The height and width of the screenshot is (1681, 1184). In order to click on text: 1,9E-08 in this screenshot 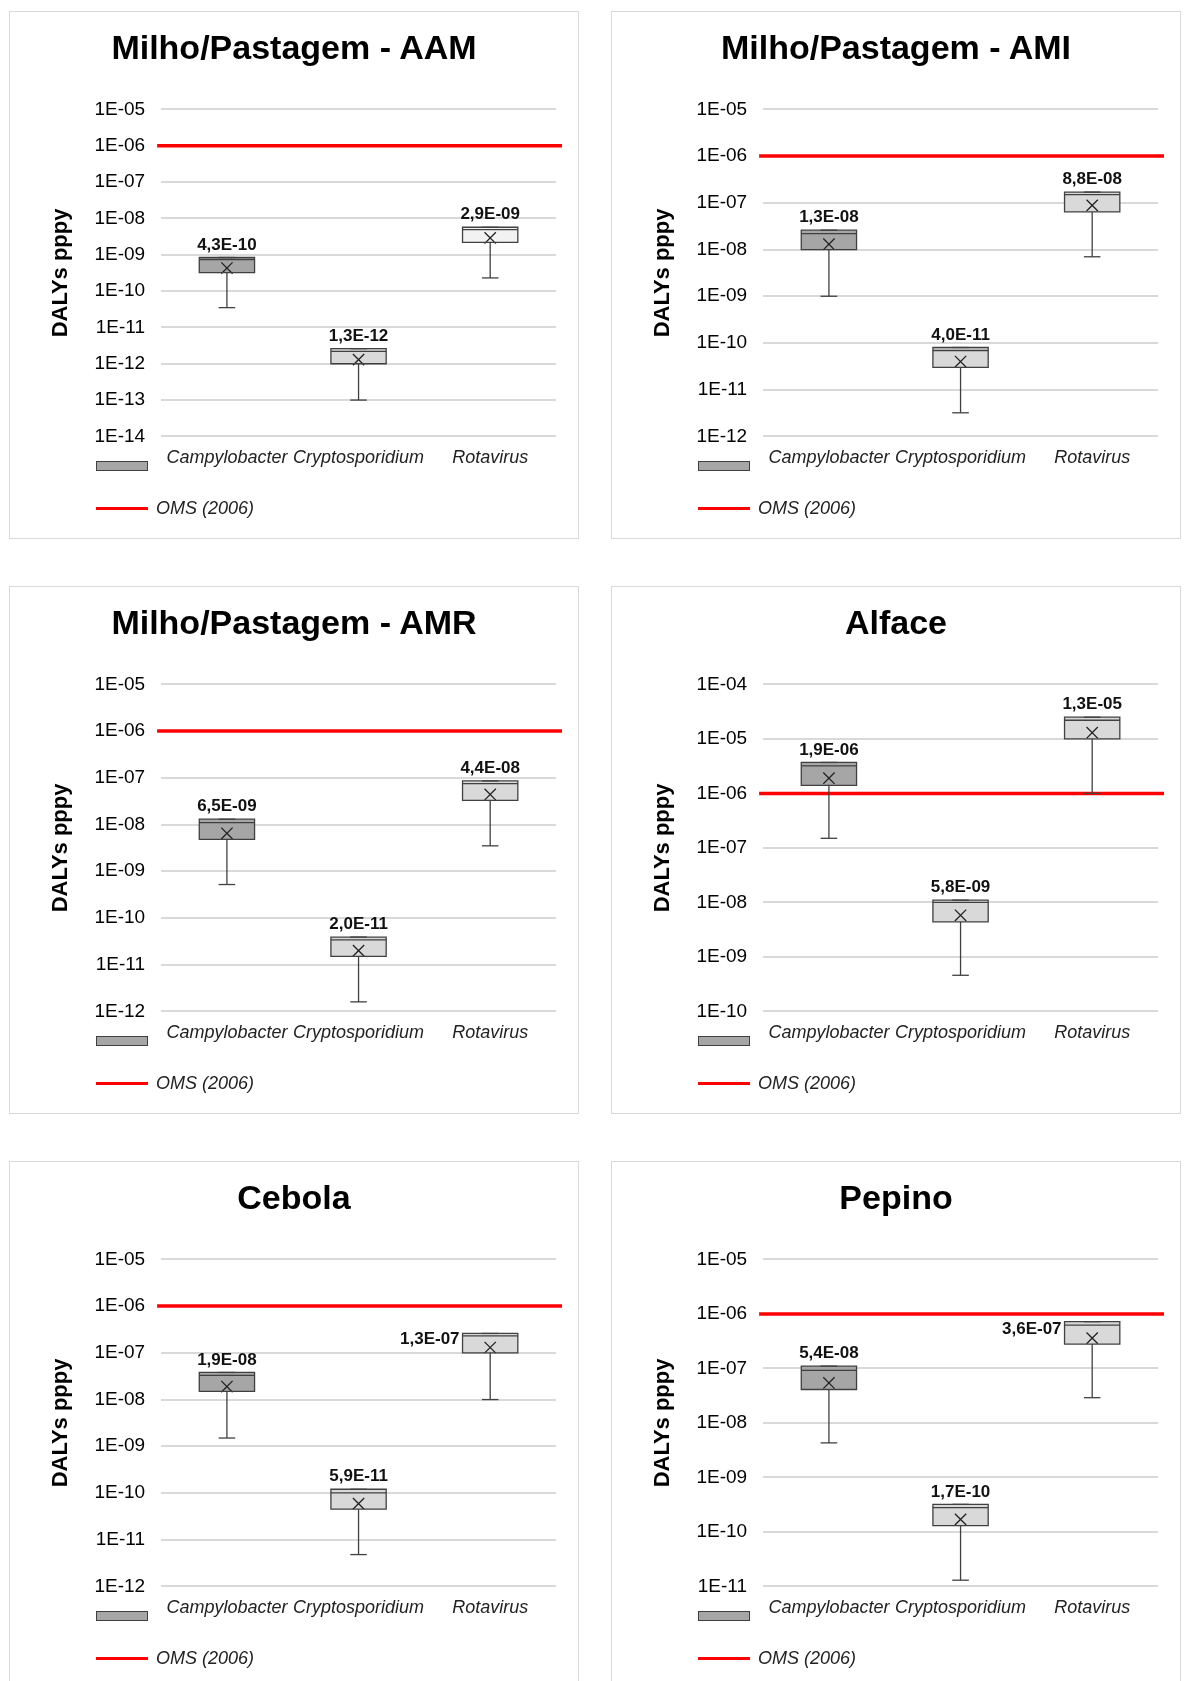, I will do `click(227, 1359)`.